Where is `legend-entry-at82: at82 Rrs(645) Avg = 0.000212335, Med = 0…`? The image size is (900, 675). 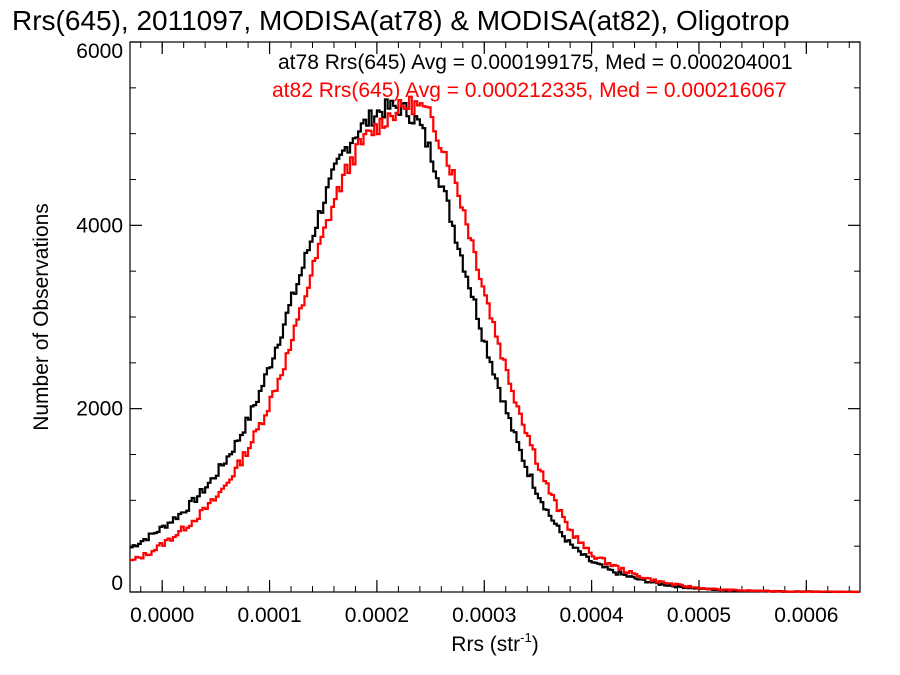
legend-entry-at82: at82 Rrs(645) Avg = 0.000212335, Med = 0… is located at coordinates (529, 90).